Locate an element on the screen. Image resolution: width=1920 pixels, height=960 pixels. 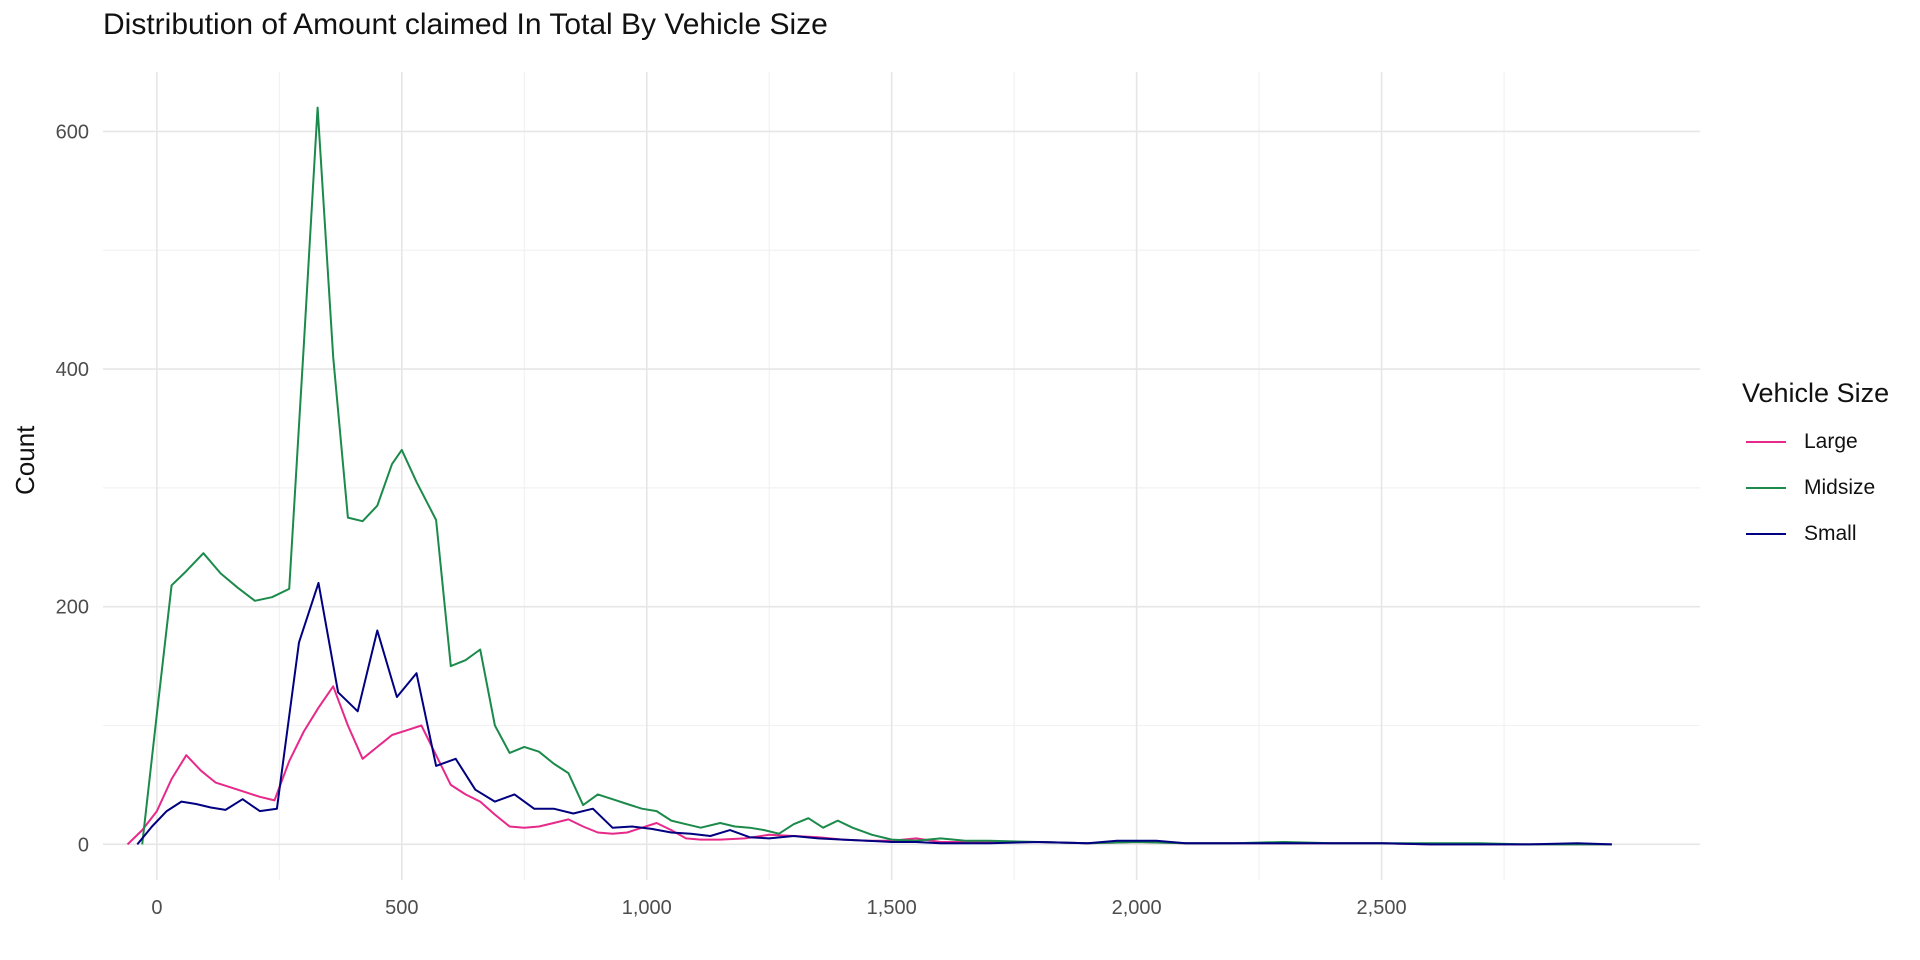
legend-label: Midsize is located at coordinates (1840, 487).